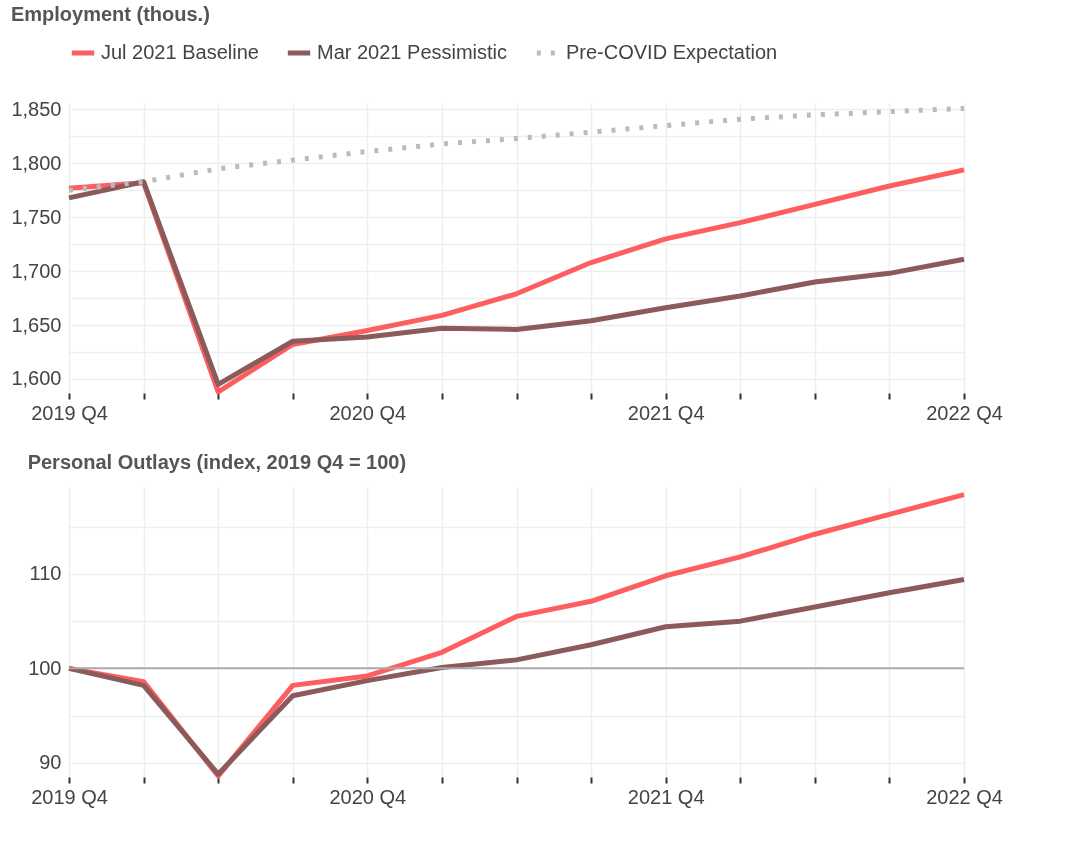 This screenshot has width=1077, height=867. Describe the element at coordinates (36, 378) in the screenshot. I see `y-tick-label: 1,600` at that location.